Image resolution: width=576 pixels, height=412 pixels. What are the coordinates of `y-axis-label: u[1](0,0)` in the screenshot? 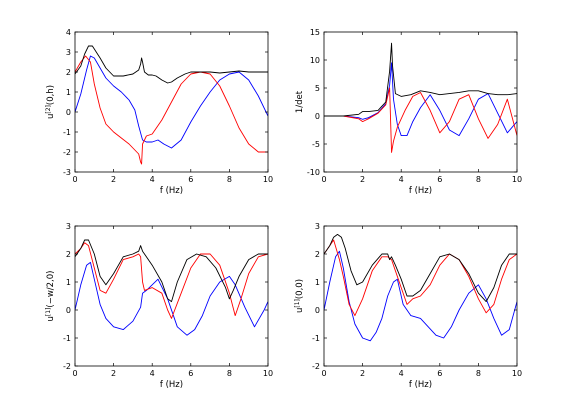 It's located at (299, 296).